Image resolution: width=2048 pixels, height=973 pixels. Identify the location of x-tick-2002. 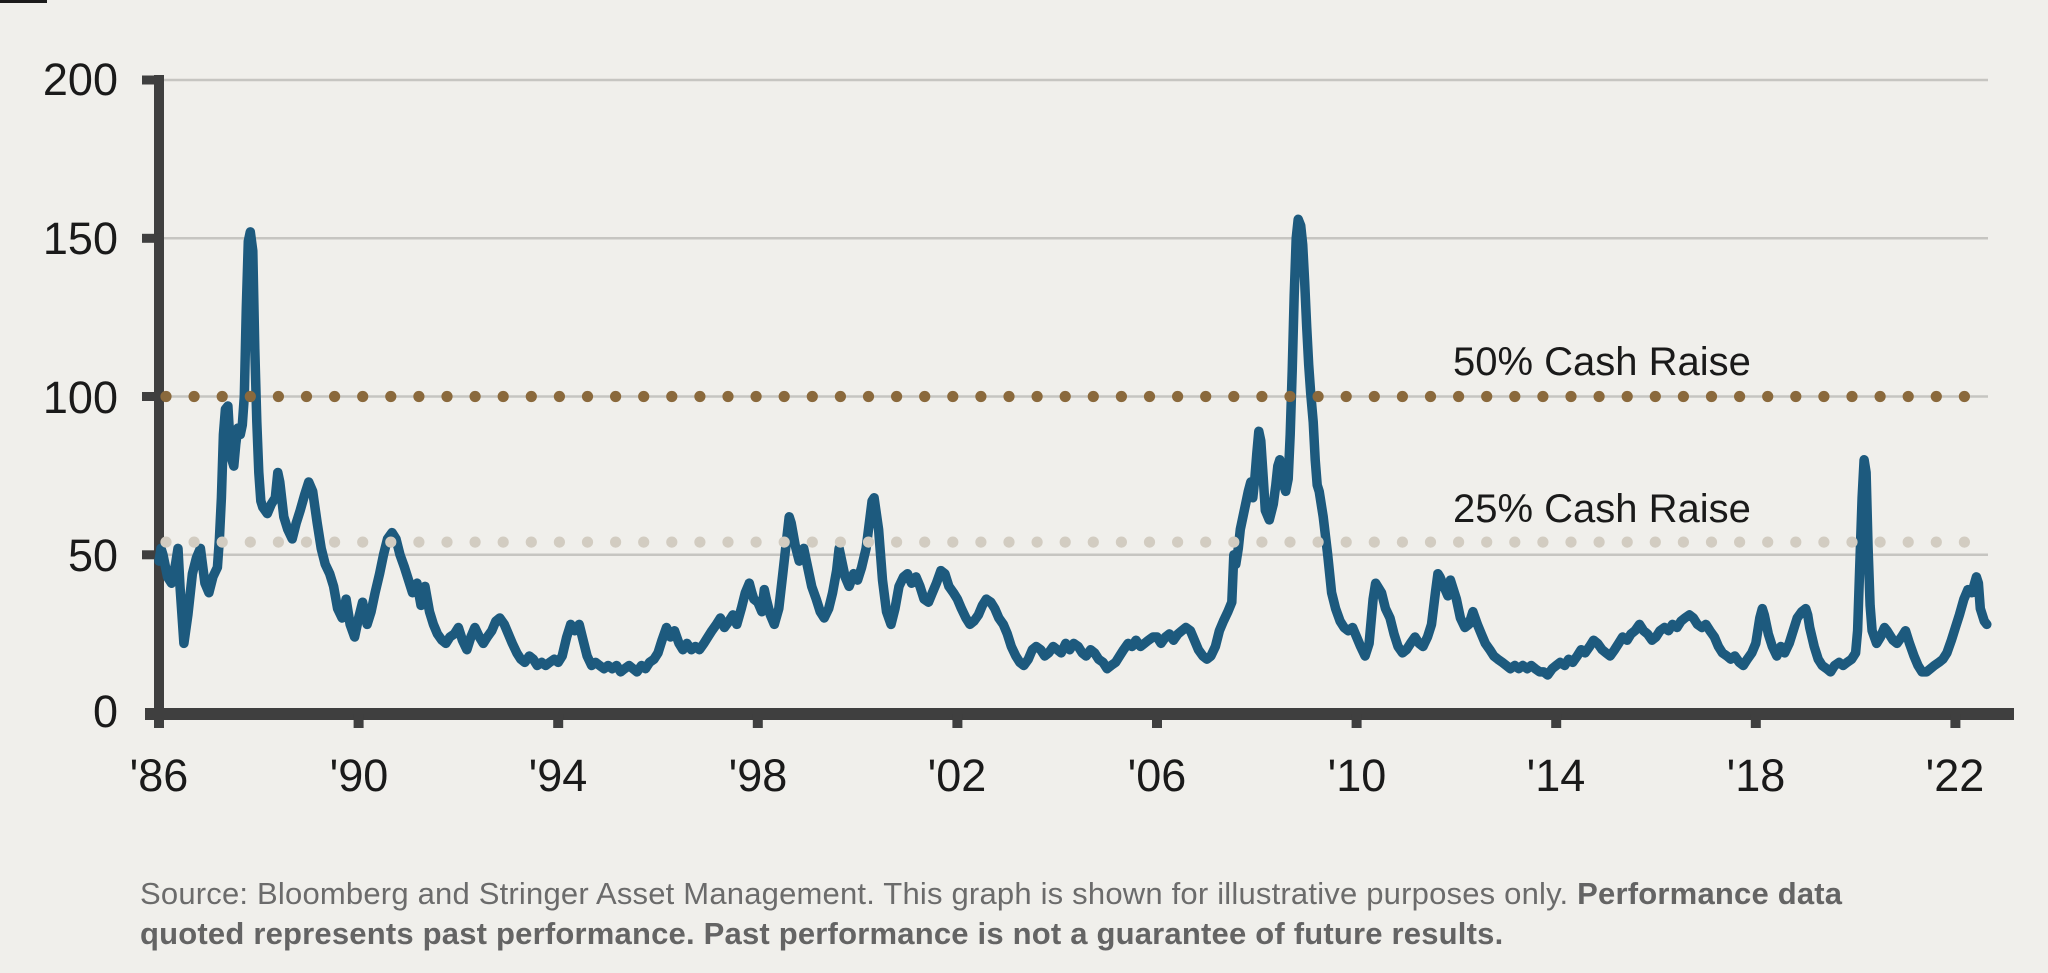
(957, 721).